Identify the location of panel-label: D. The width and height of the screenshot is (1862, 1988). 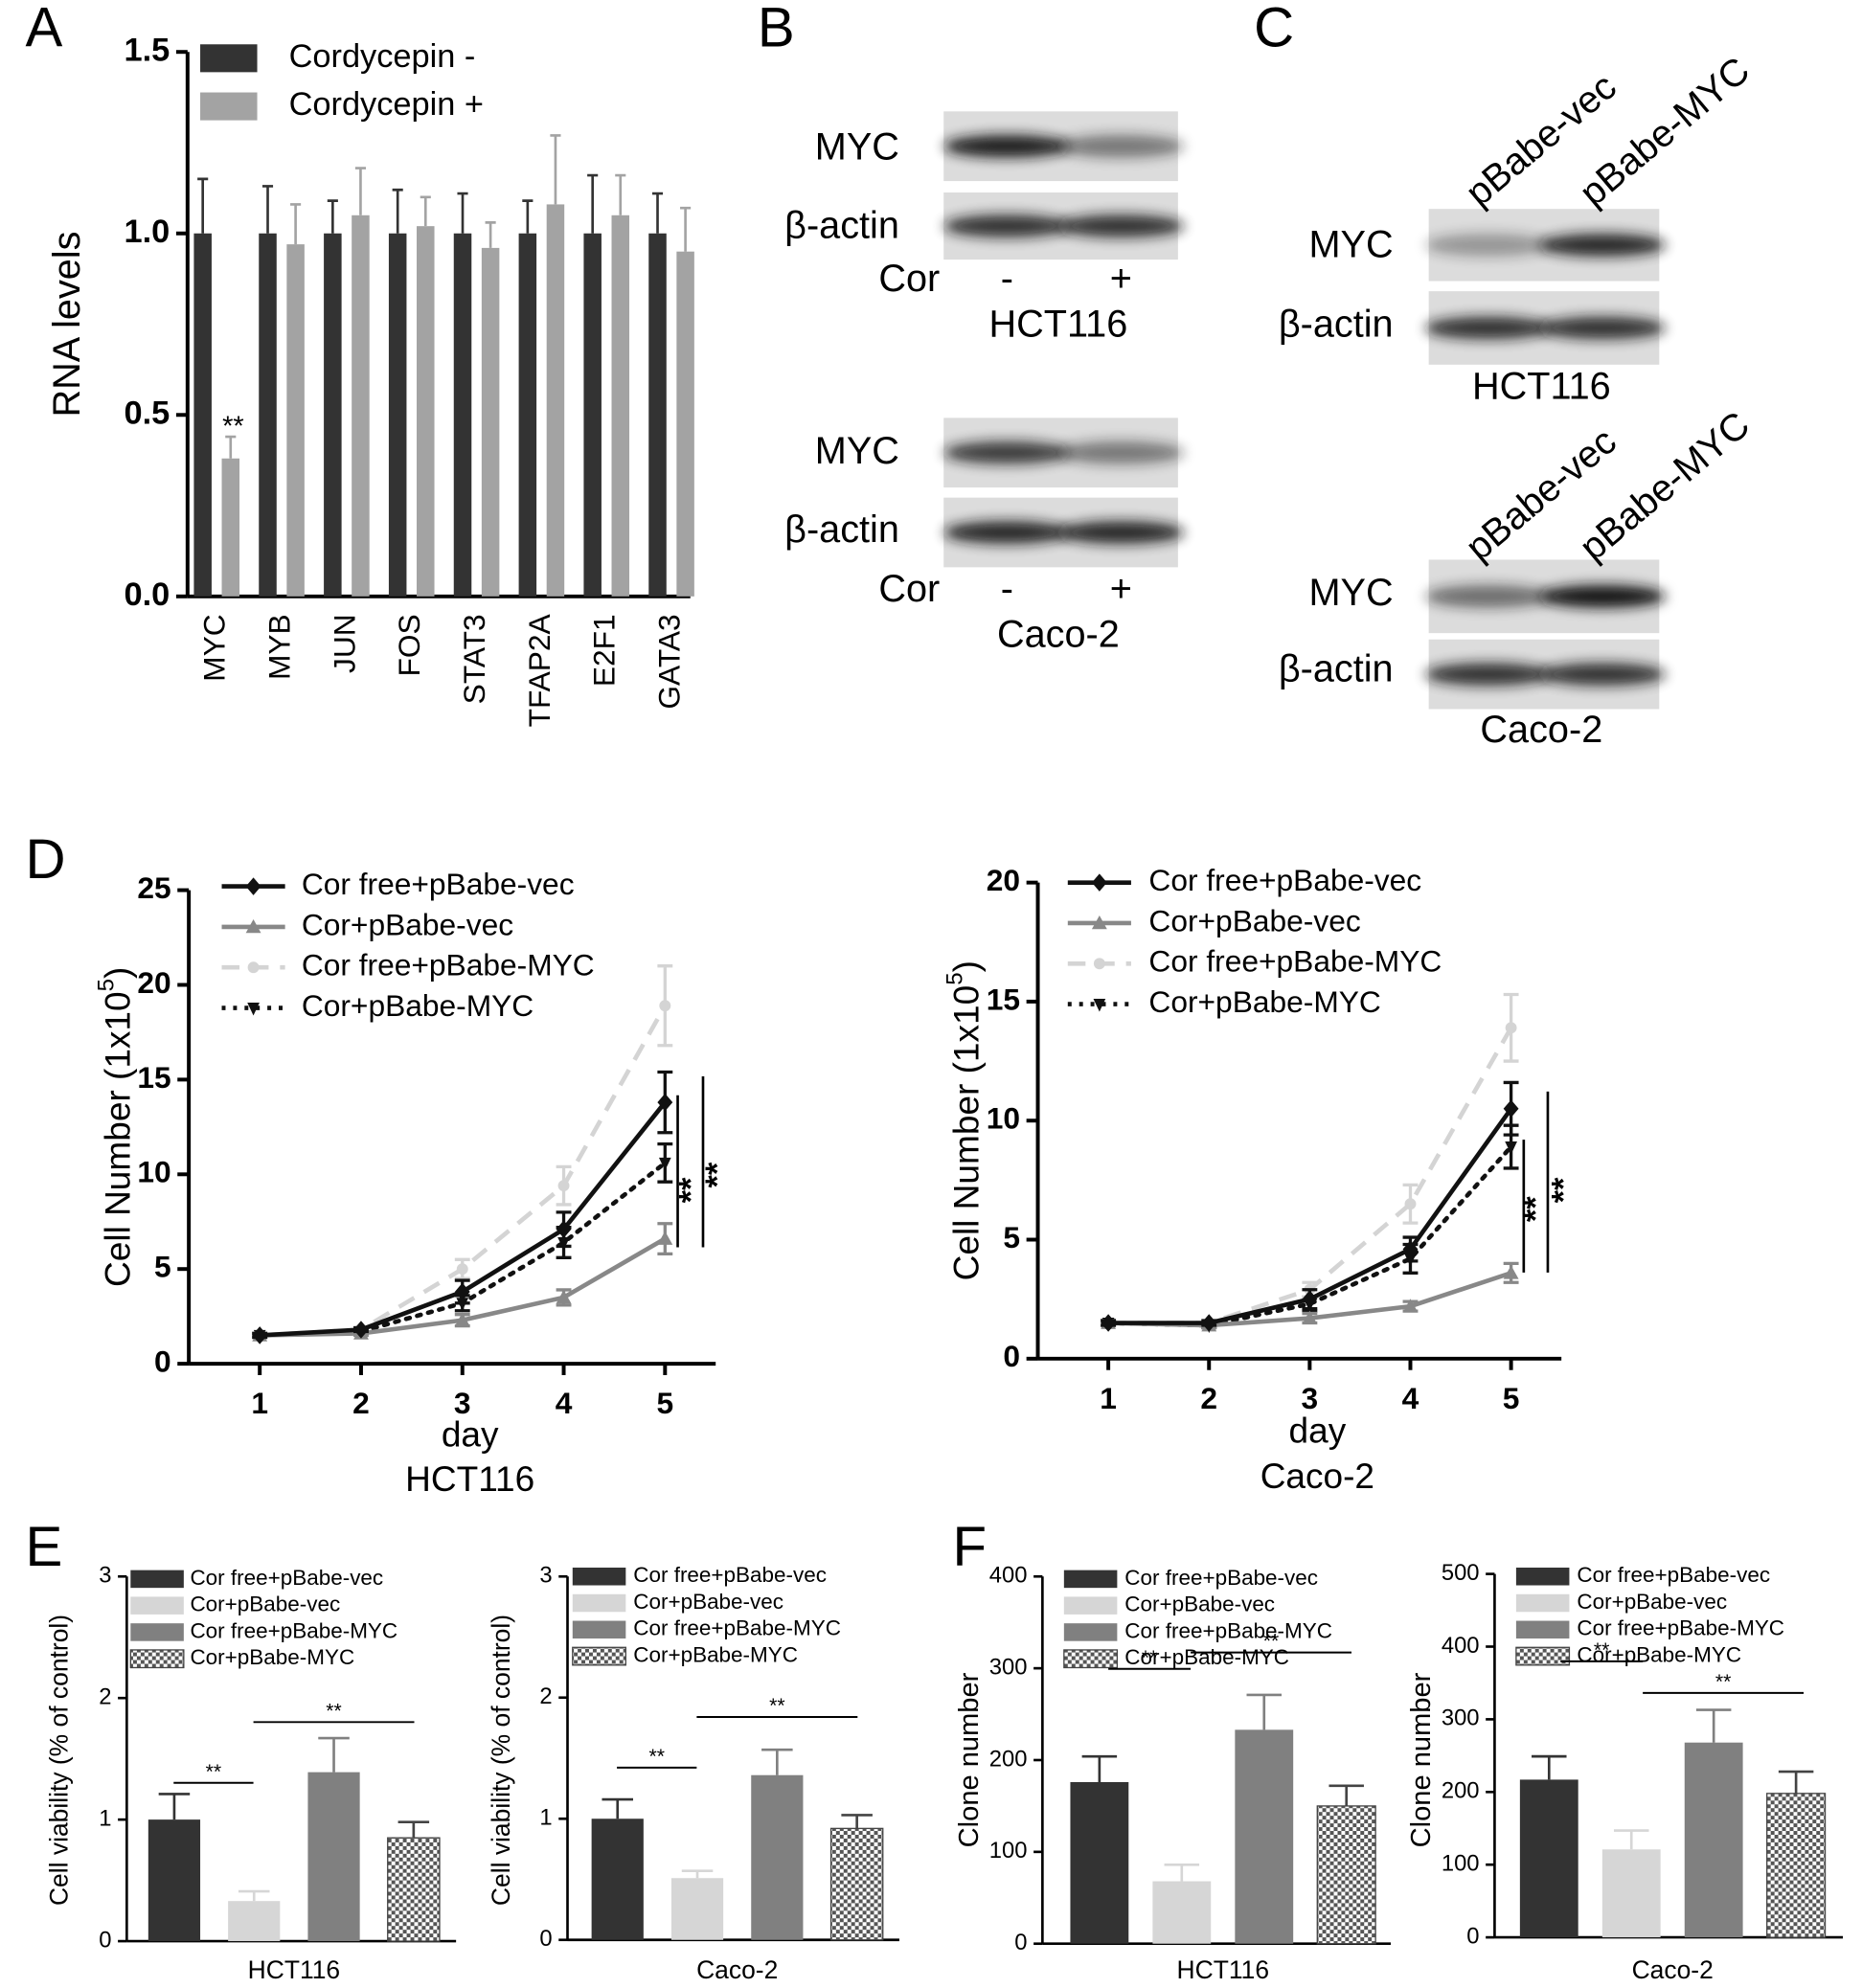
(46, 859).